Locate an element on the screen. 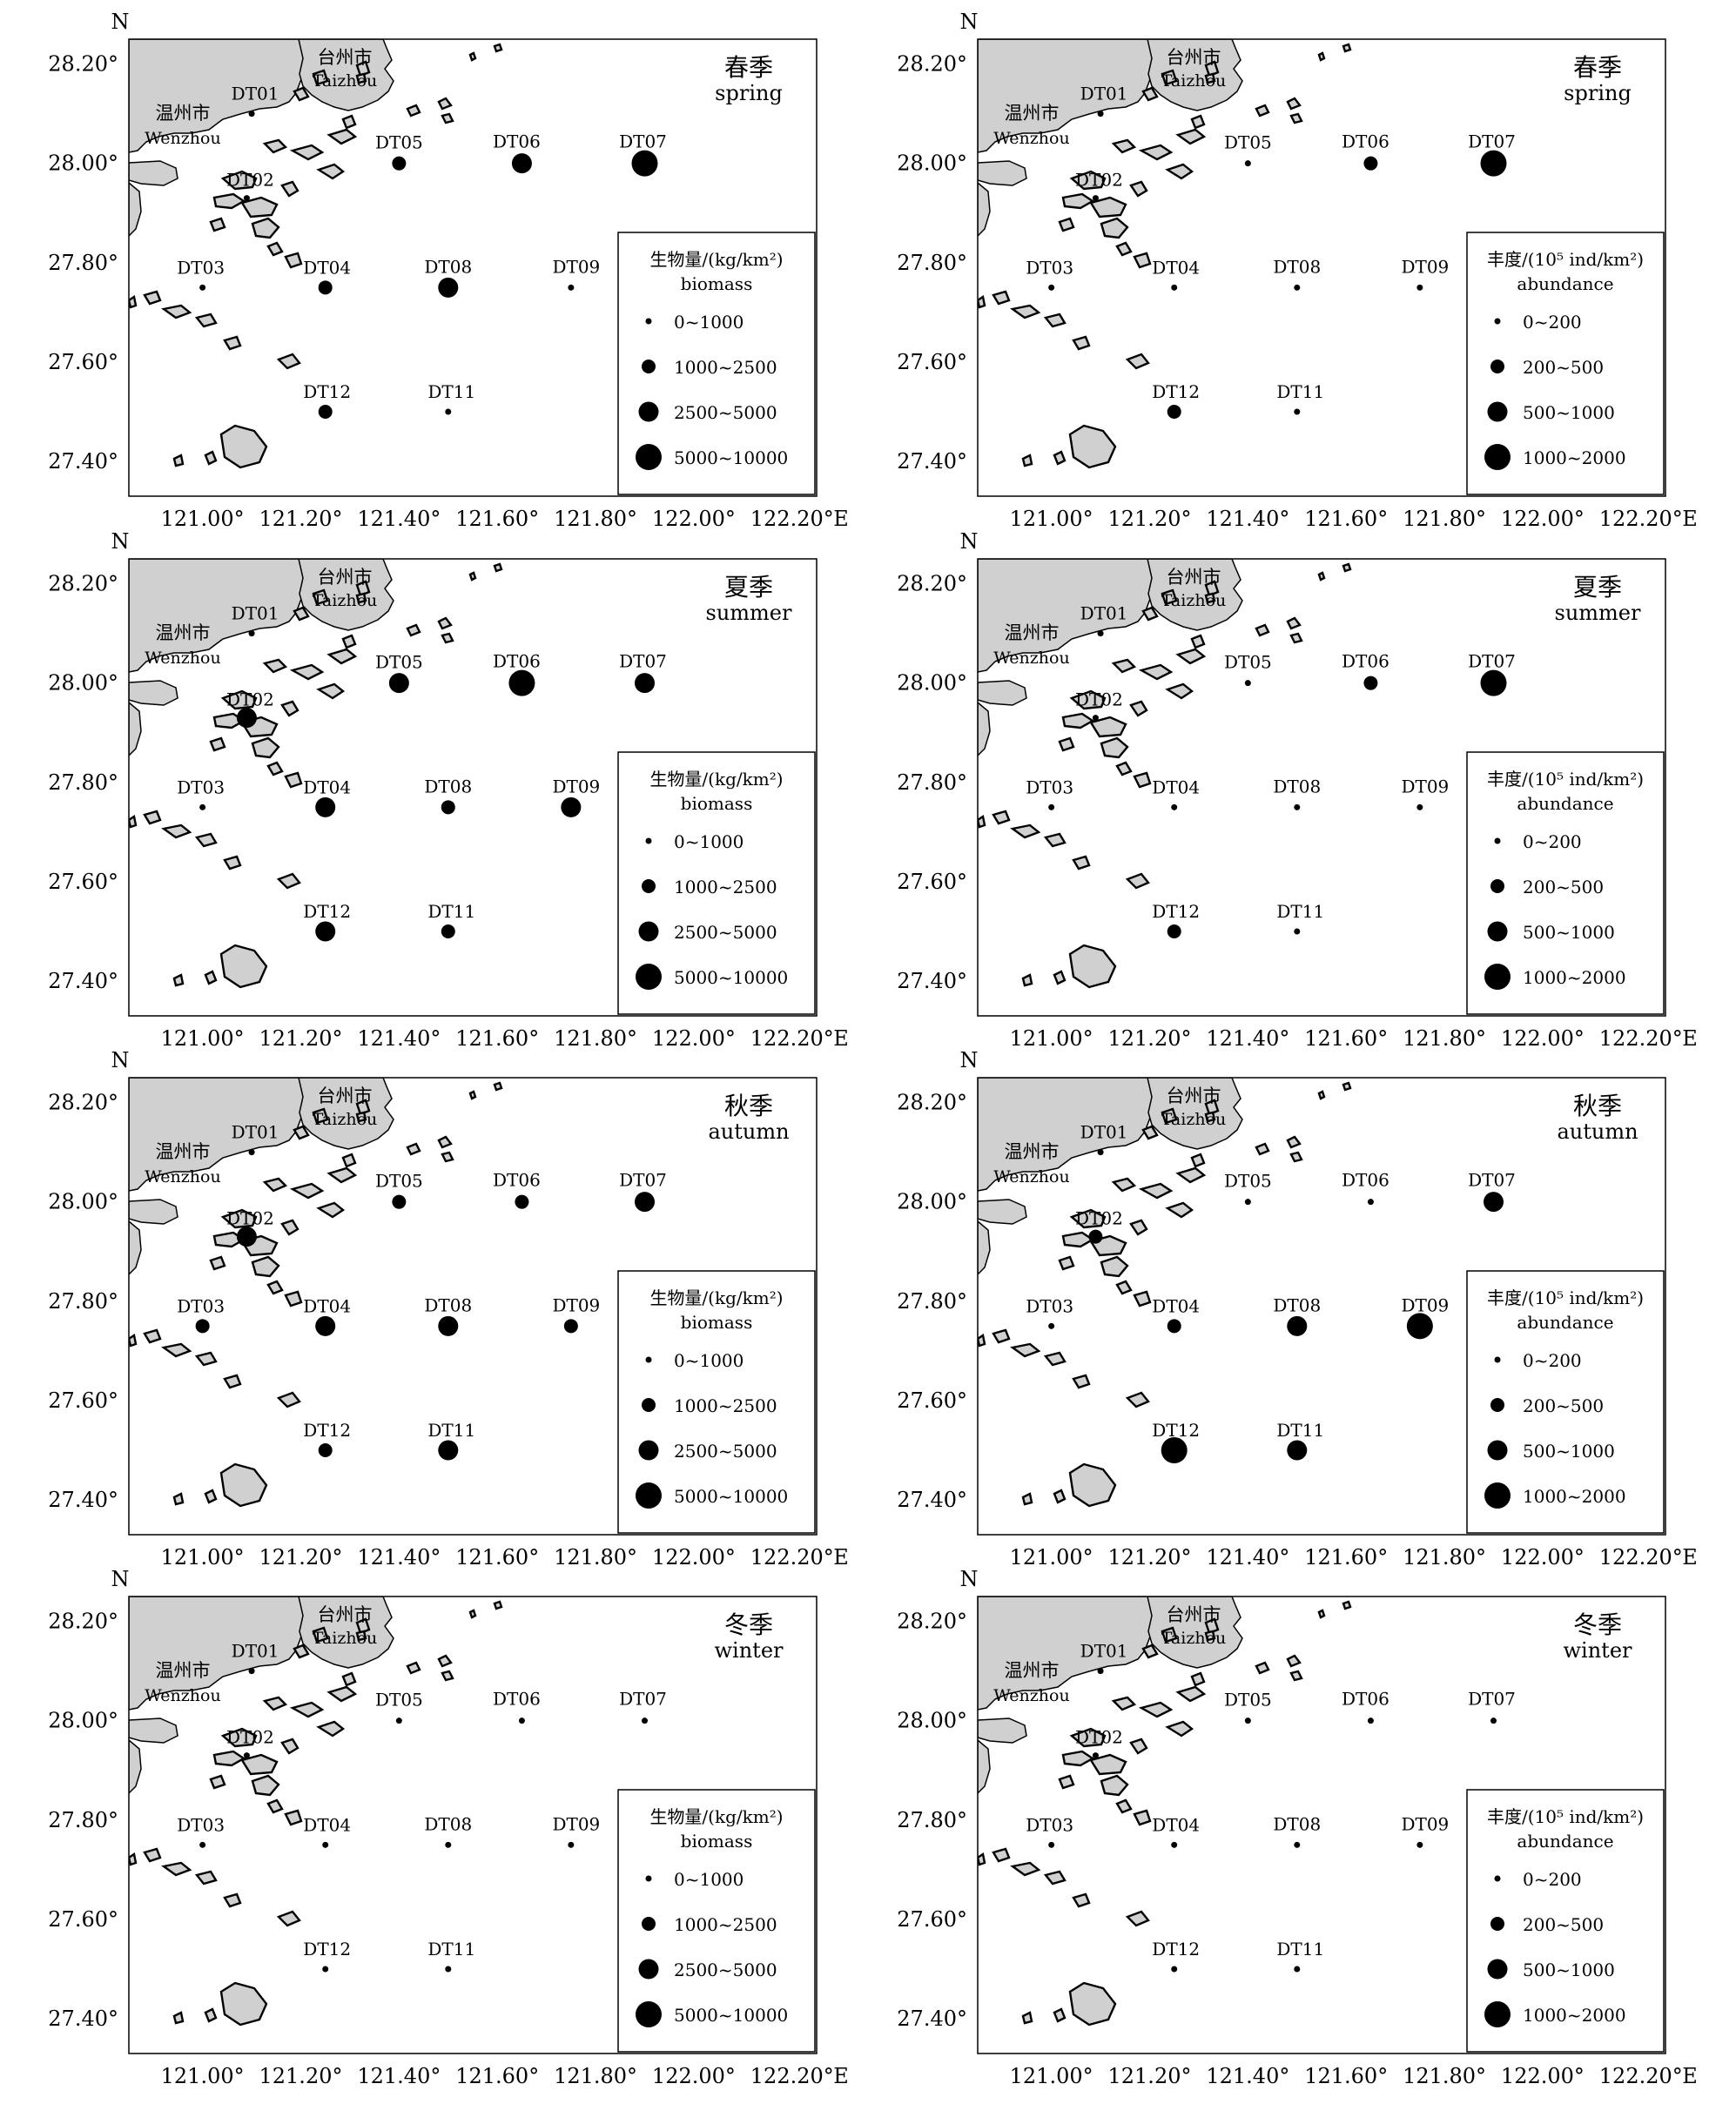 The image size is (1736, 2104). place-name-en: Taizhou is located at coordinates (1194, 600).